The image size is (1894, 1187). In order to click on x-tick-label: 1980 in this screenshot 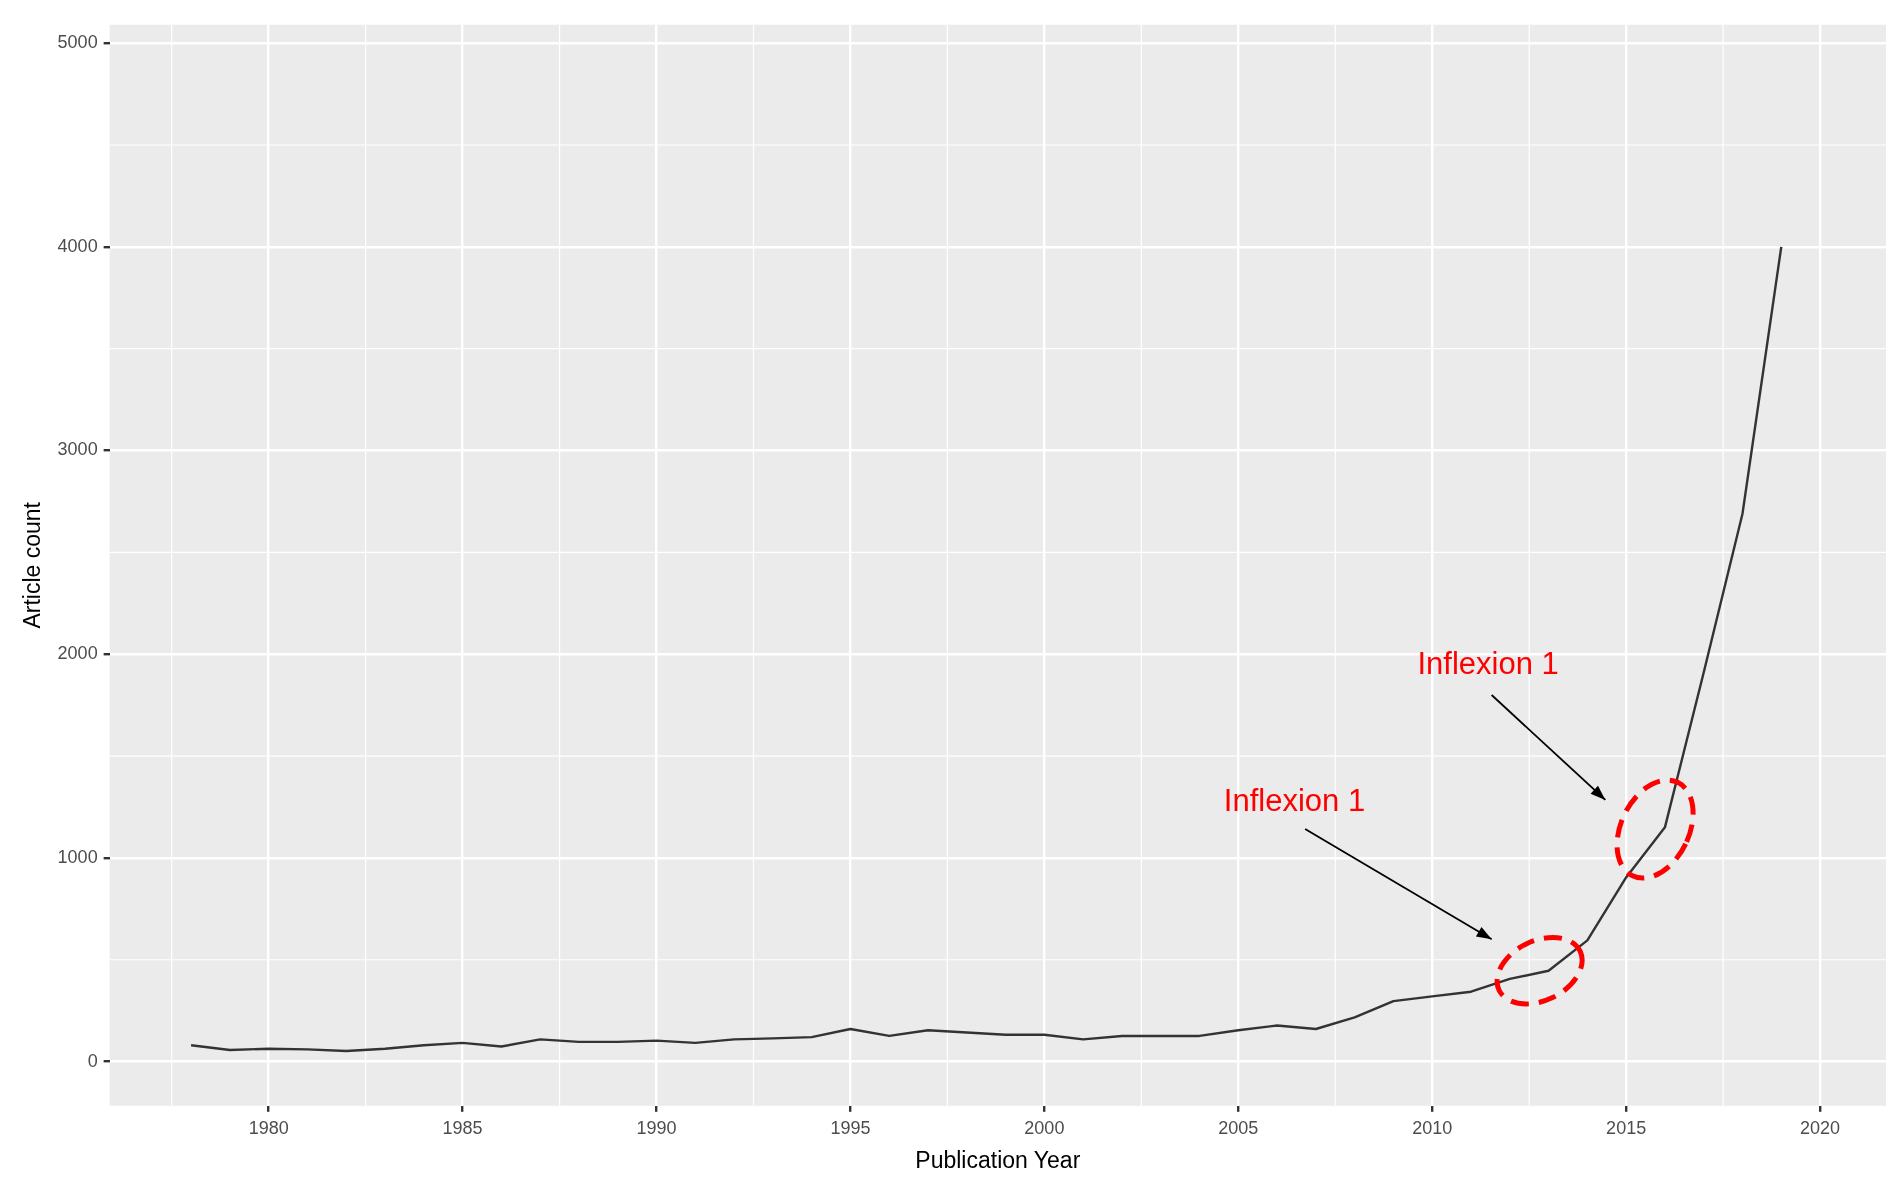, I will do `click(268, 1127)`.